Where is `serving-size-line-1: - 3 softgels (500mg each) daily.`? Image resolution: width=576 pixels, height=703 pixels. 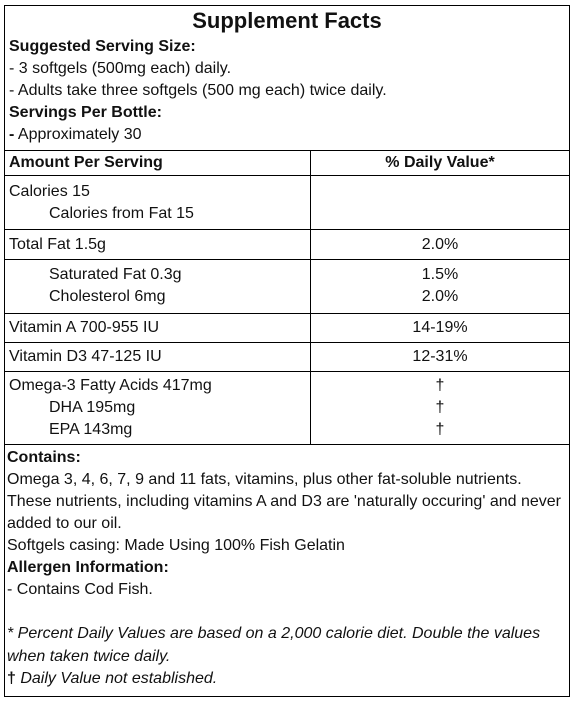 serving-size-line-1: - 3 softgels (500mg each) daily. is located at coordinates (120, 68).